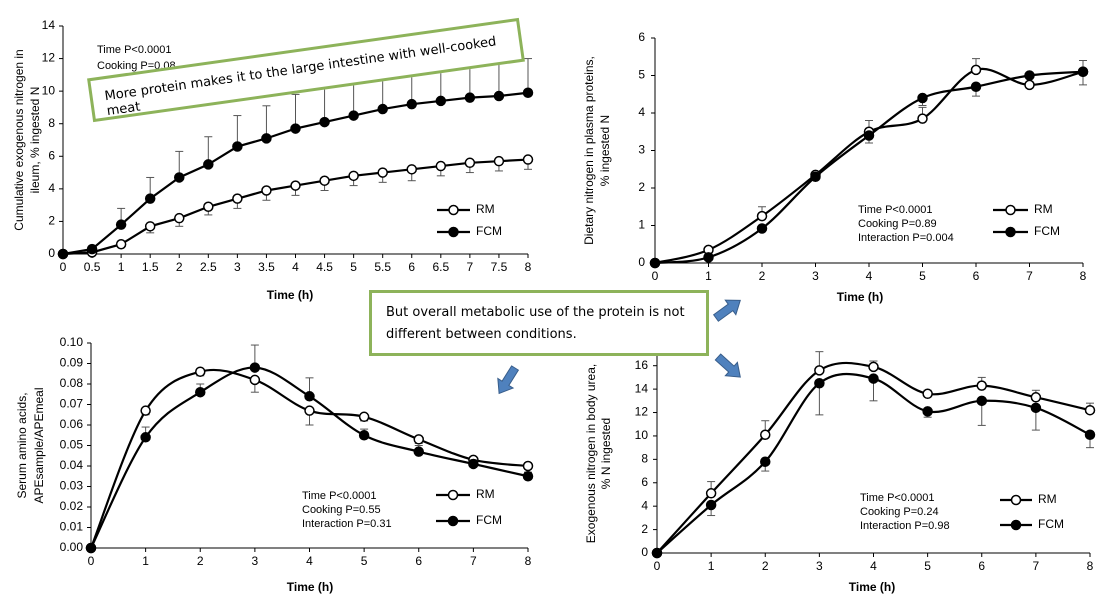 Image resolution: width=1111 pixels, height=604 pixels. Describe the element at coordinates (873, 457) in the screenshot. I see `series-line` at that location.